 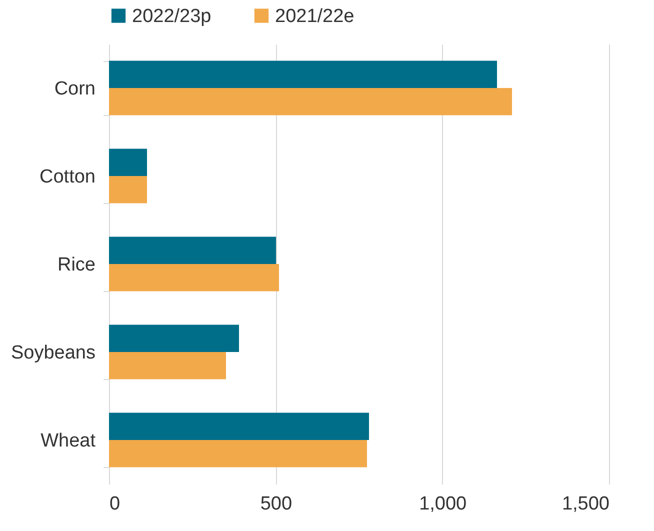 What do you see at coordinates (276, 504) in the screenshot?
I see `x-tick-label: 500` at bounding box center [276, 504].